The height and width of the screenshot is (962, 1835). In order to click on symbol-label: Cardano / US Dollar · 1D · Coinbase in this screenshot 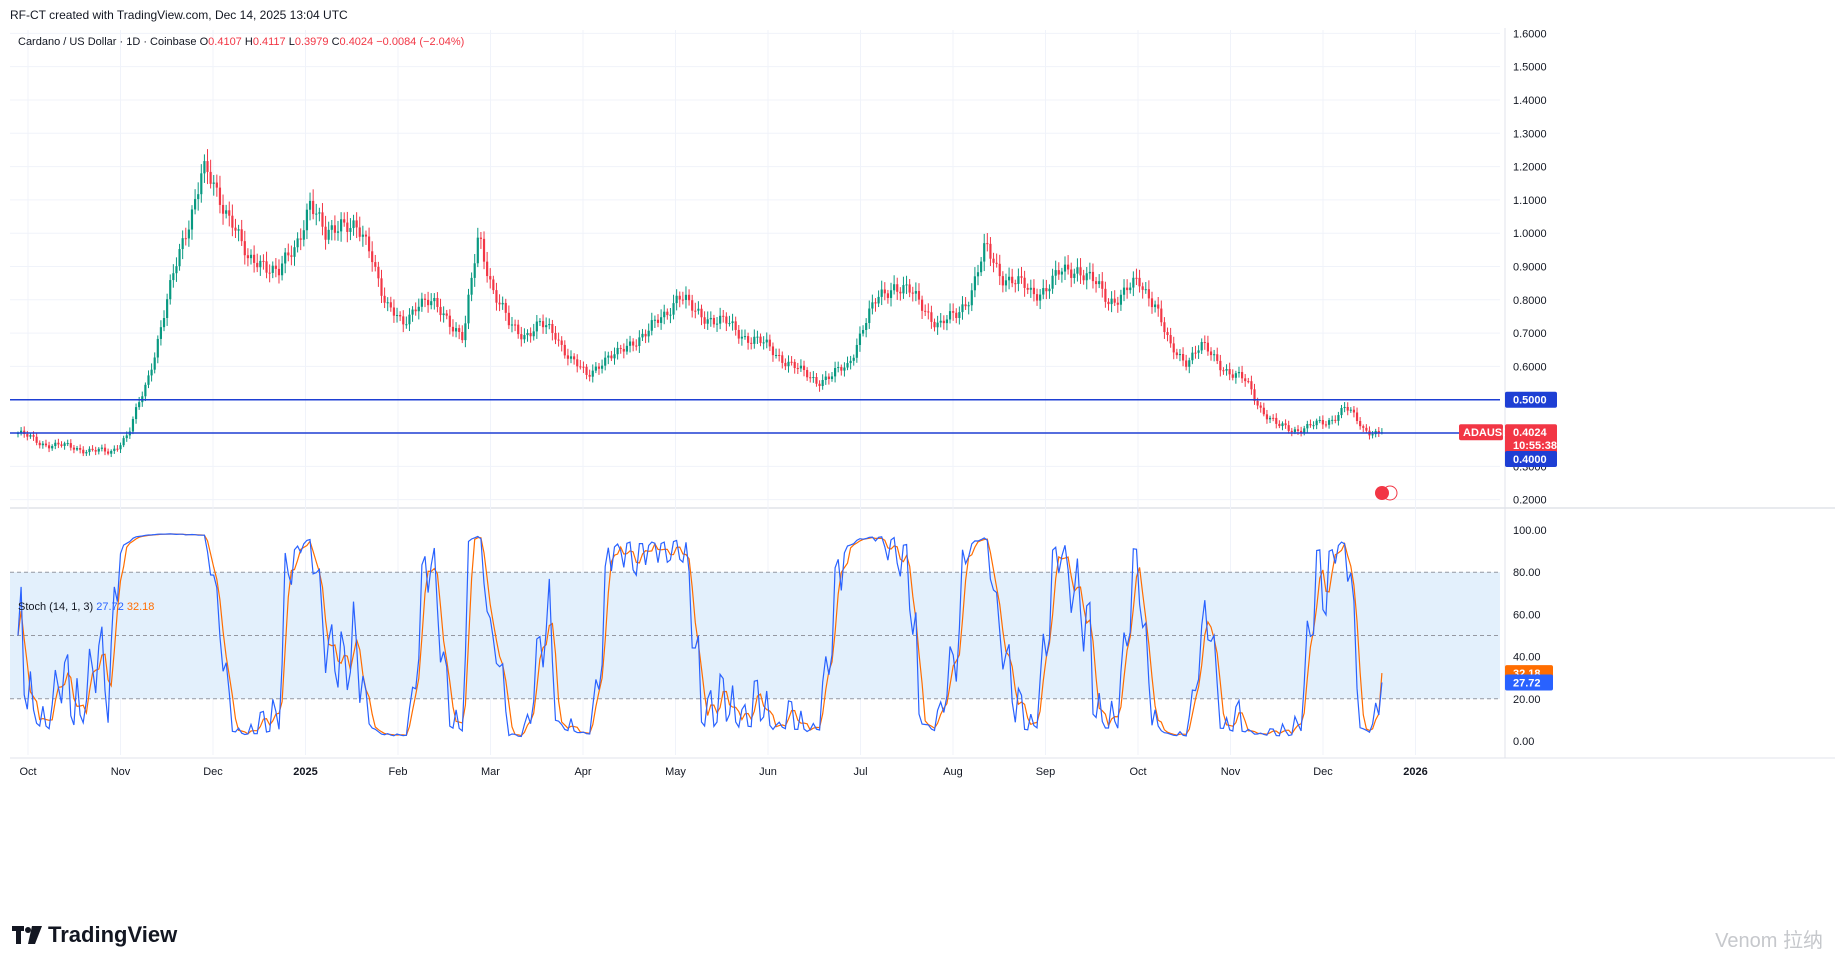, I will do `click(107, 42)`.